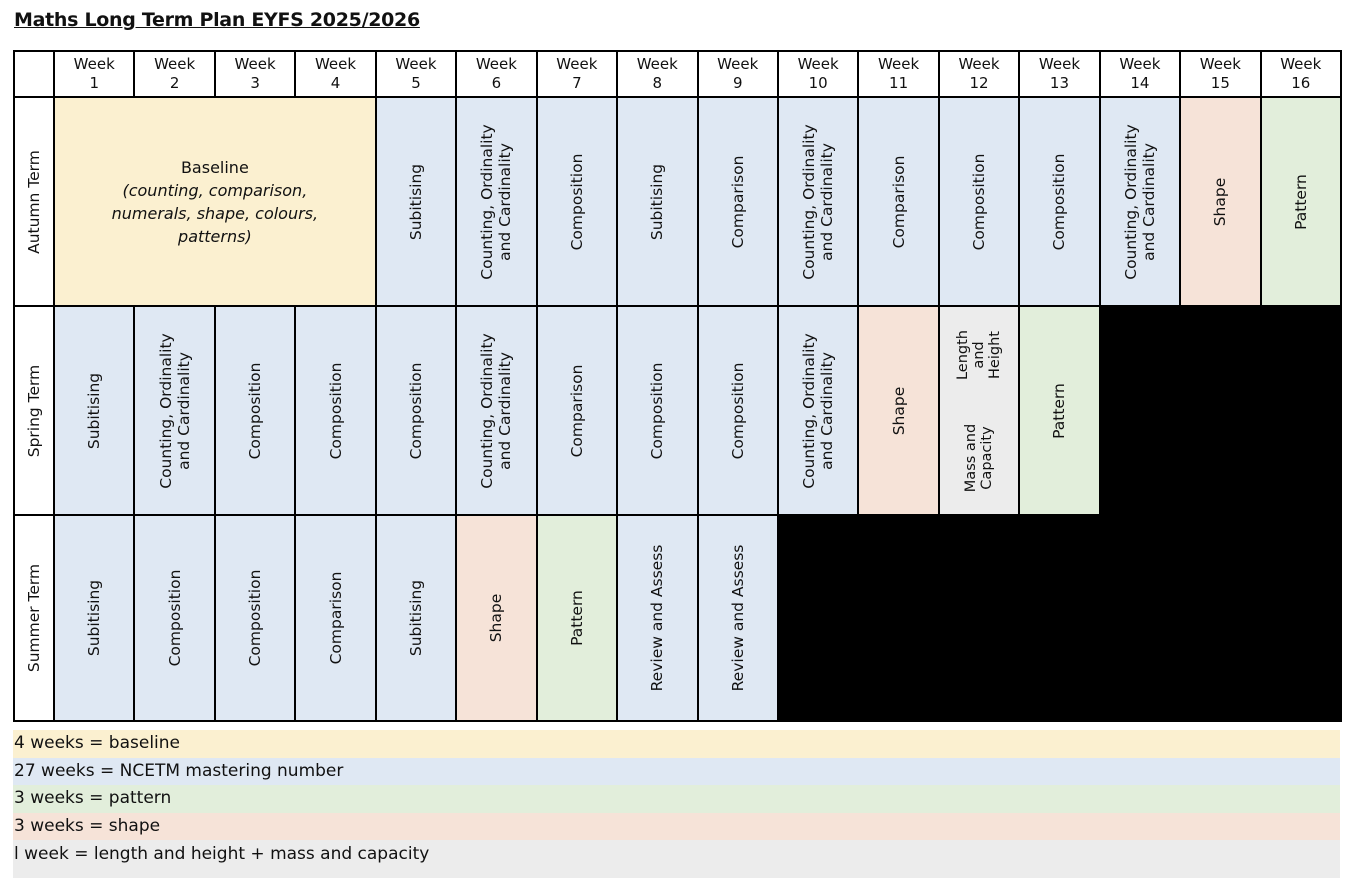 Image resolution: width=1360 pixels, height=878 pixels. Describe the element at coordinates (1059, 83) in the screenshot. I see `week-number: 13` at that location.